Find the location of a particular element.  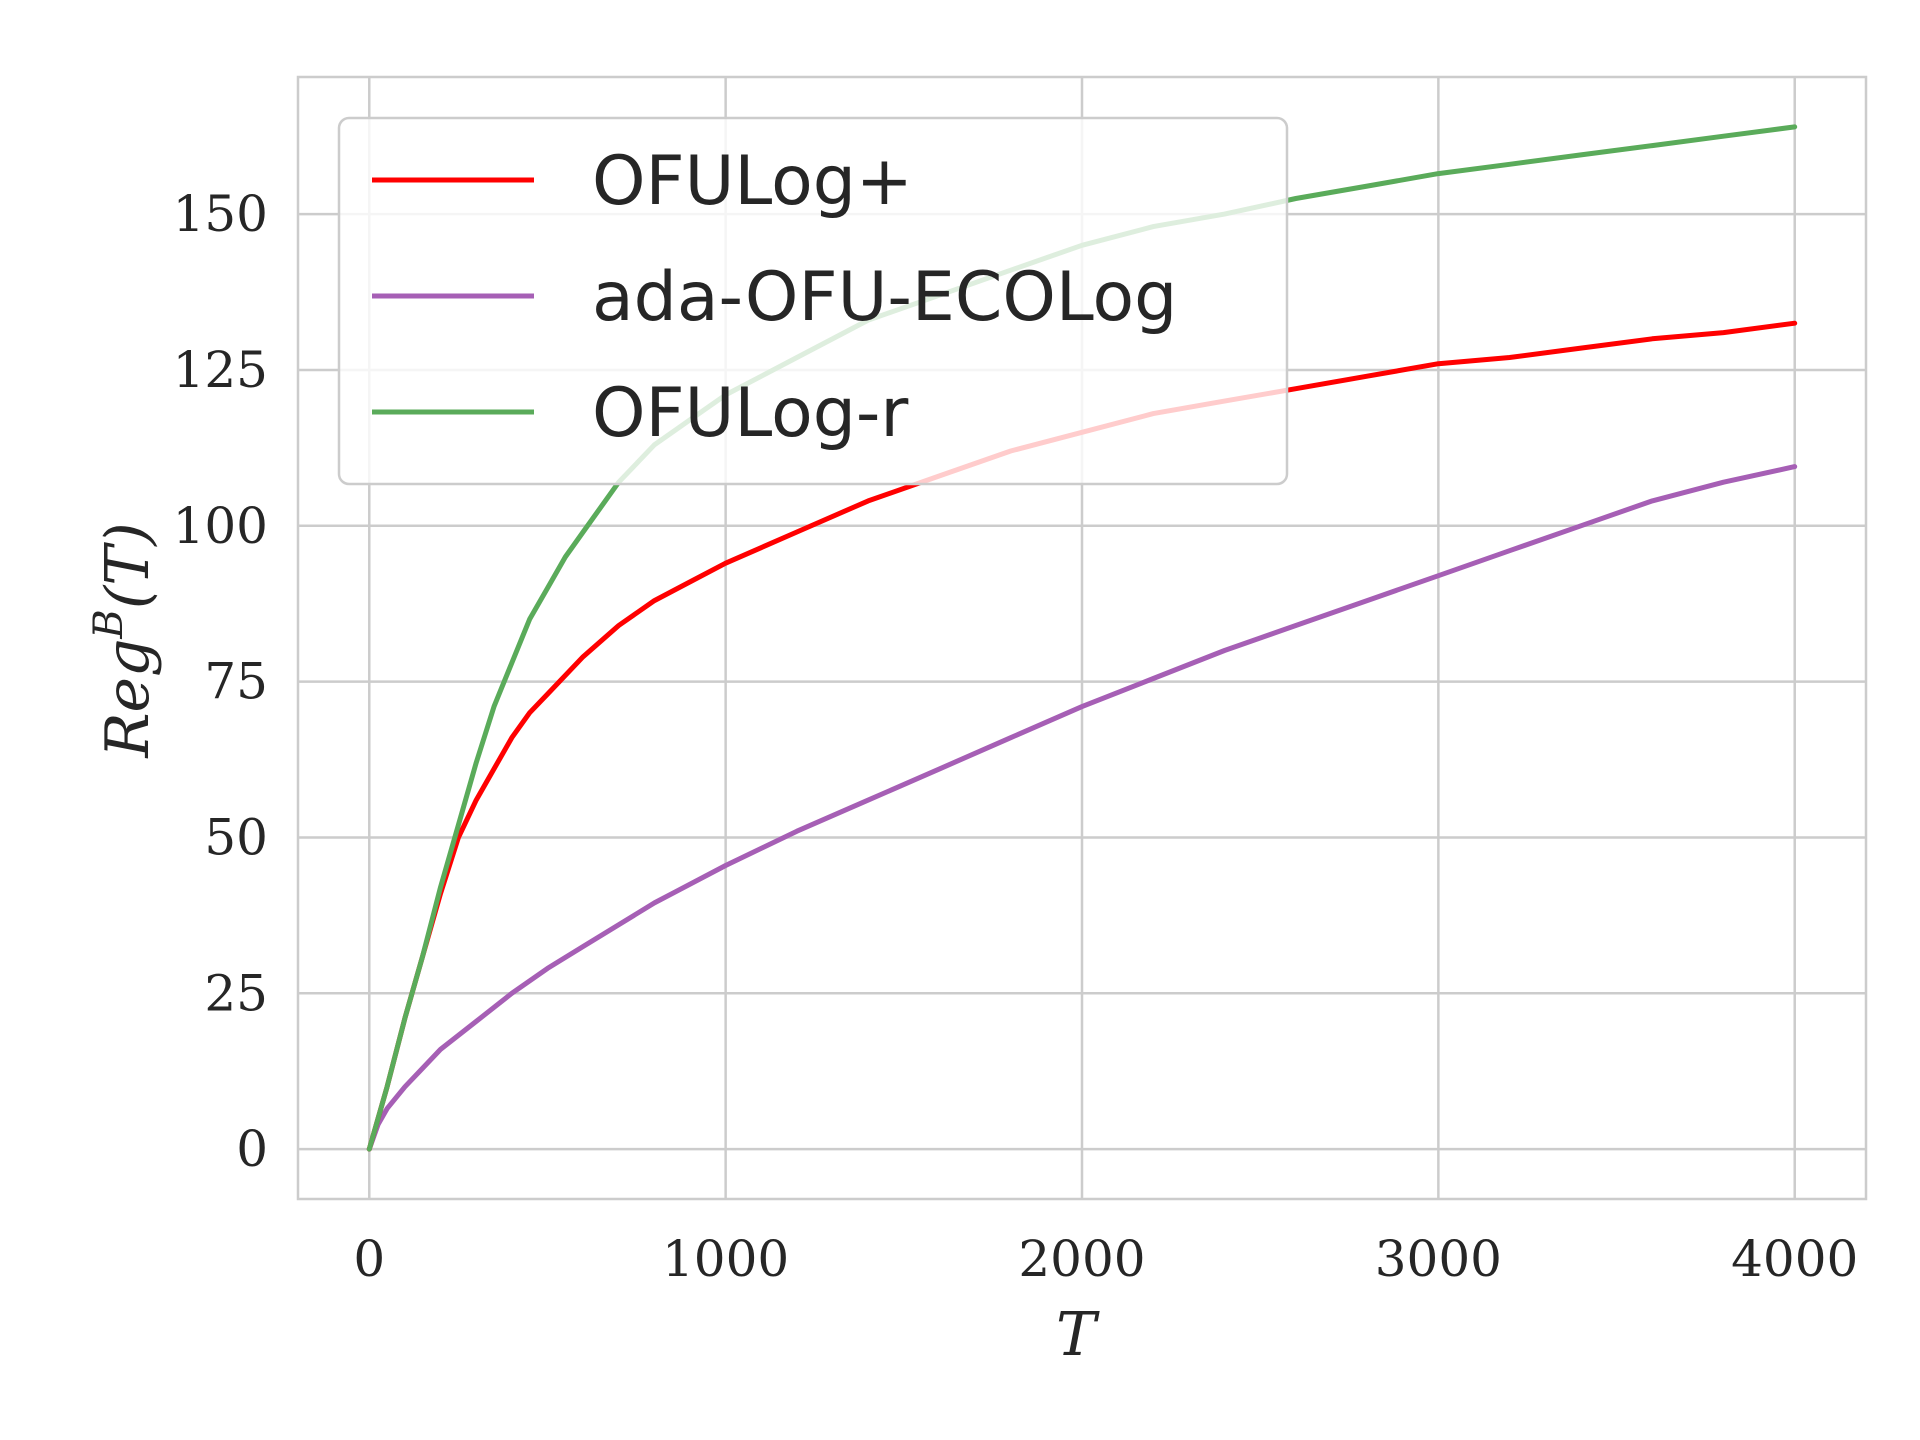

legend: OFULog+ ada-OFU-ECOLog OFULog-r is located at coordinates (813, 301).